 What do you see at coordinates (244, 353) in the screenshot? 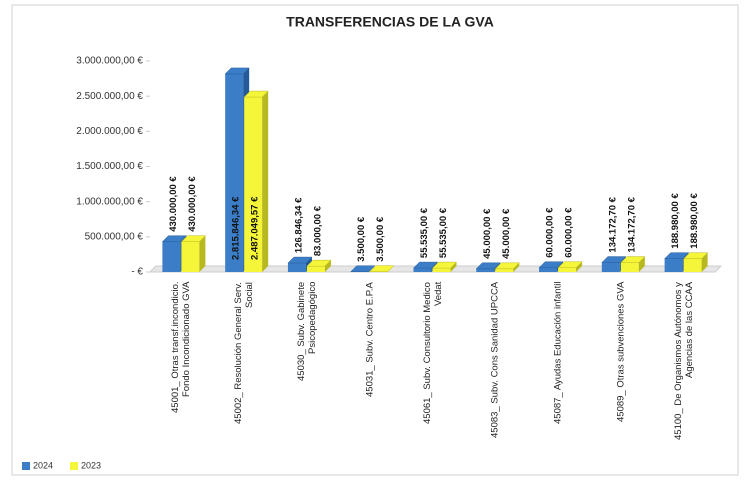
I see `x-tick-label: 45002_ Resolución General Serv. Social` at bounding box center [244, 353].